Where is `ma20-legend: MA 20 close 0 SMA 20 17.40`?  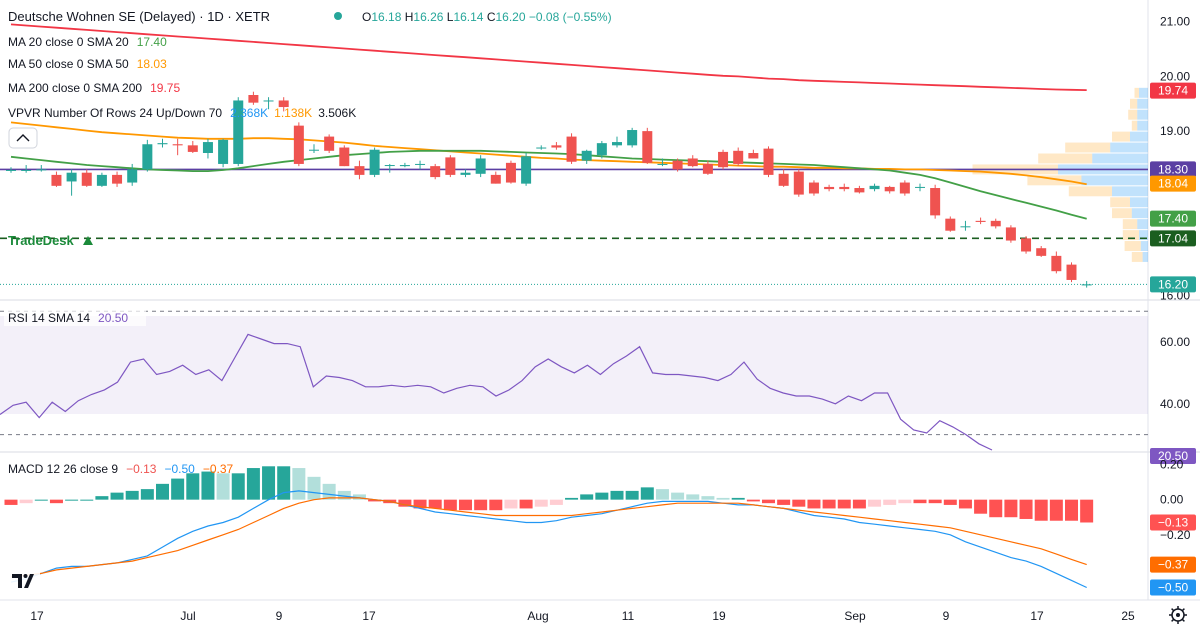 ma20-legend: MA 20 close 0 SMA 20 17.40 is located at coordinates (87, 42).